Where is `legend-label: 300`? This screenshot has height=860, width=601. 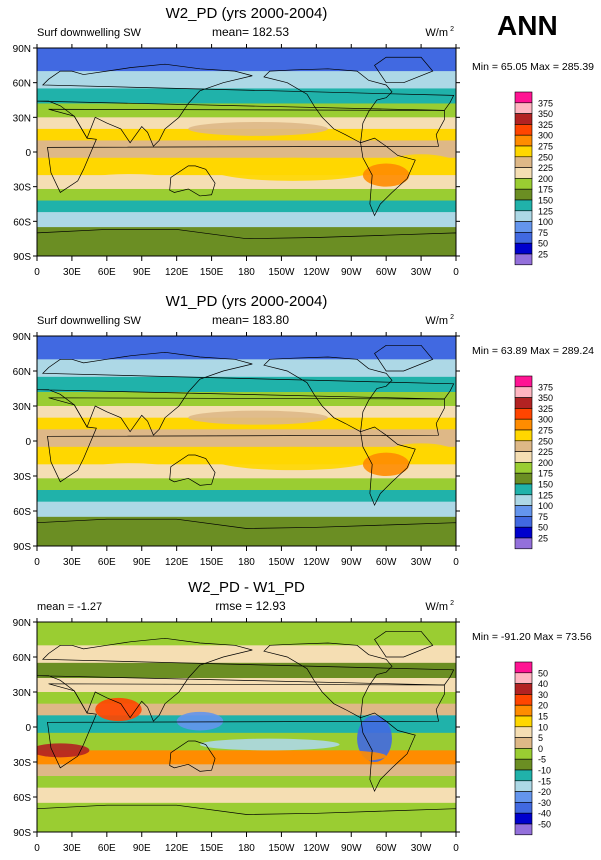 legend-label: 300 is located at coordinates (545, 136).